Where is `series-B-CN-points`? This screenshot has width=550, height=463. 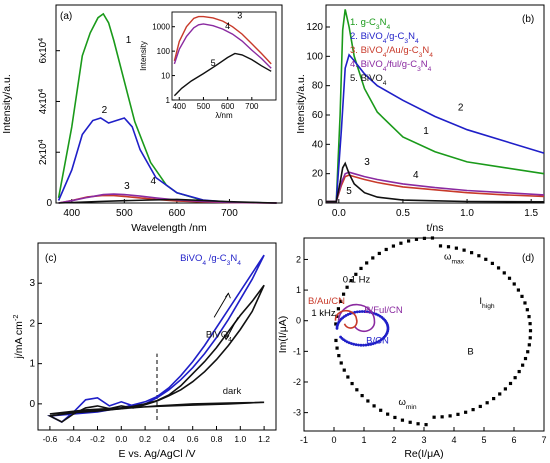 series-B-CN-points is located at coordinates (362, 328).